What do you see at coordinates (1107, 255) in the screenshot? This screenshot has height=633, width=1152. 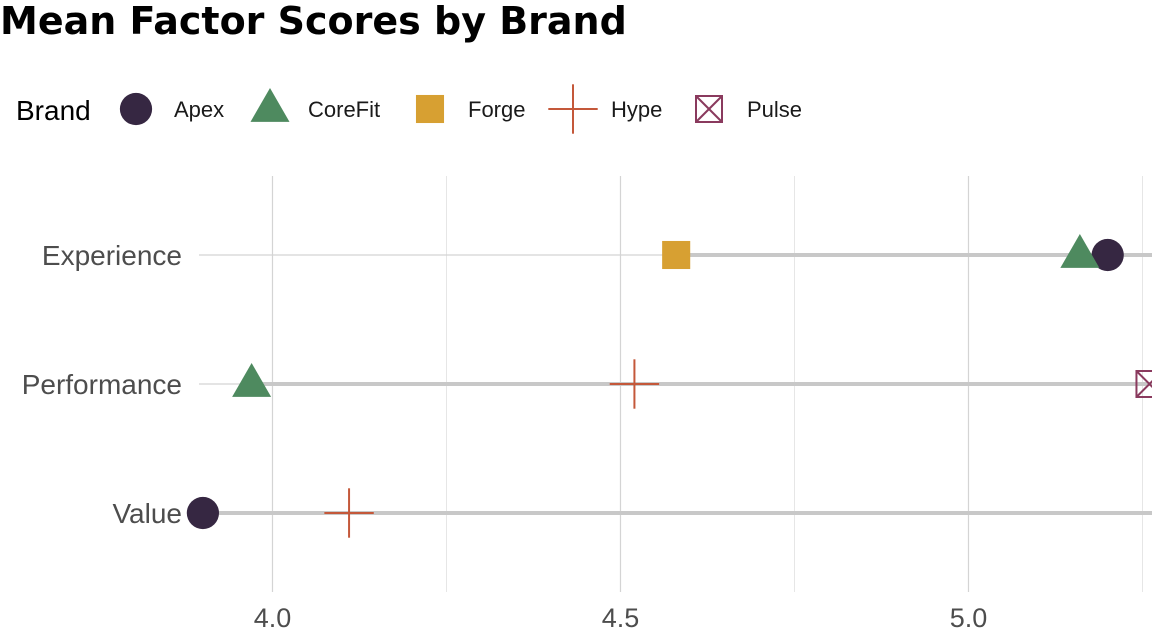 I see `point-apex-experience` at bounding box center [1107, 255].